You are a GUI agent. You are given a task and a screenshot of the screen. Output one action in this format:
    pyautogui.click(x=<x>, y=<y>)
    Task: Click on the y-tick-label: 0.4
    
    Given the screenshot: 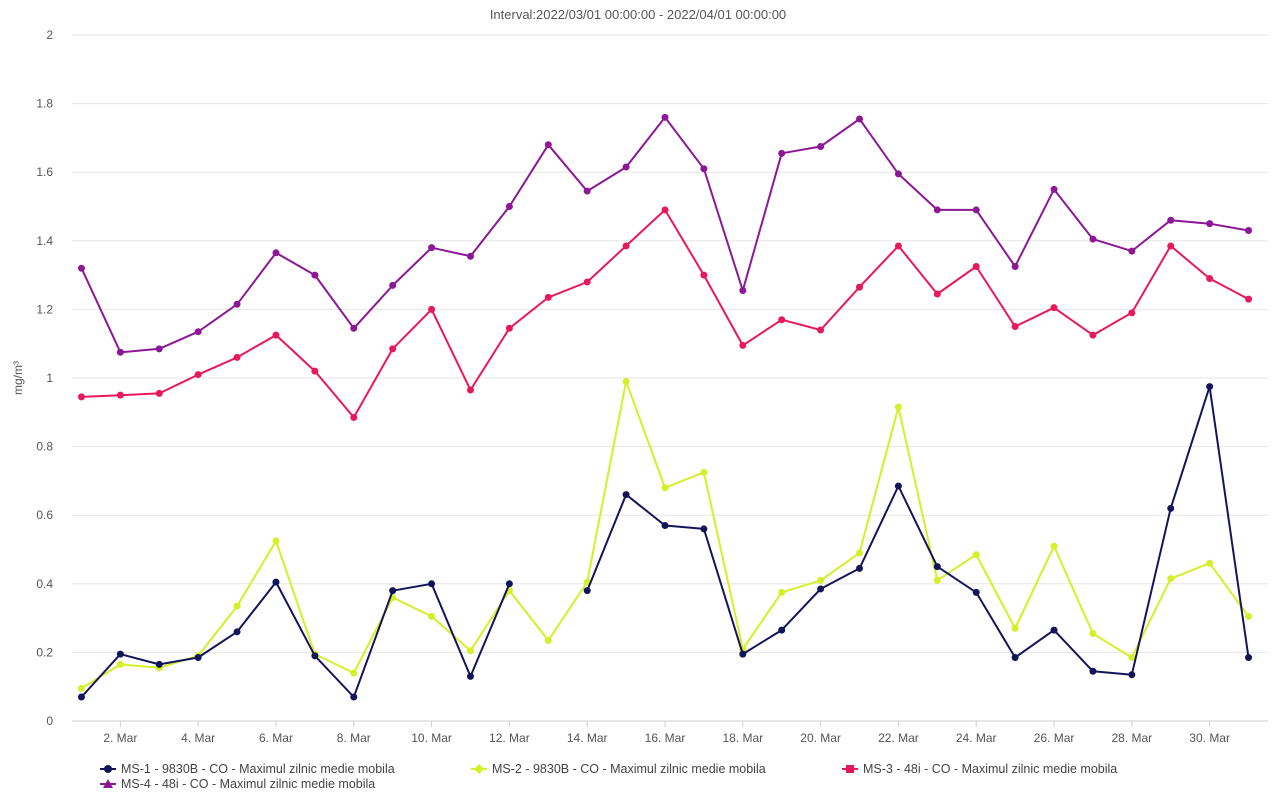 What is the action you would take?
    pyautogui.click(x=44, y=584)
    